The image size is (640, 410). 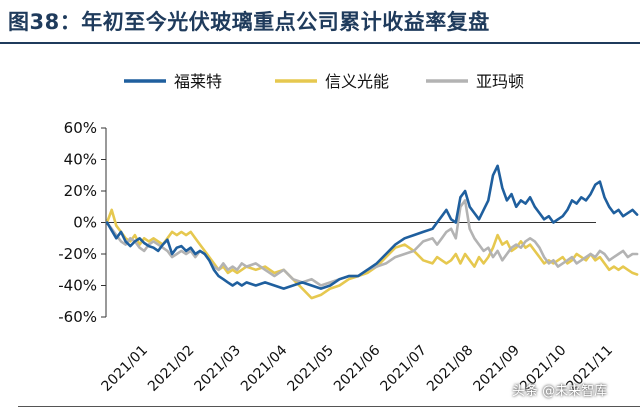 What do you see at coordinates (77, 254) in the screenshot?
I see `y-tick-label: -20%` at bounding box center [77, 254].